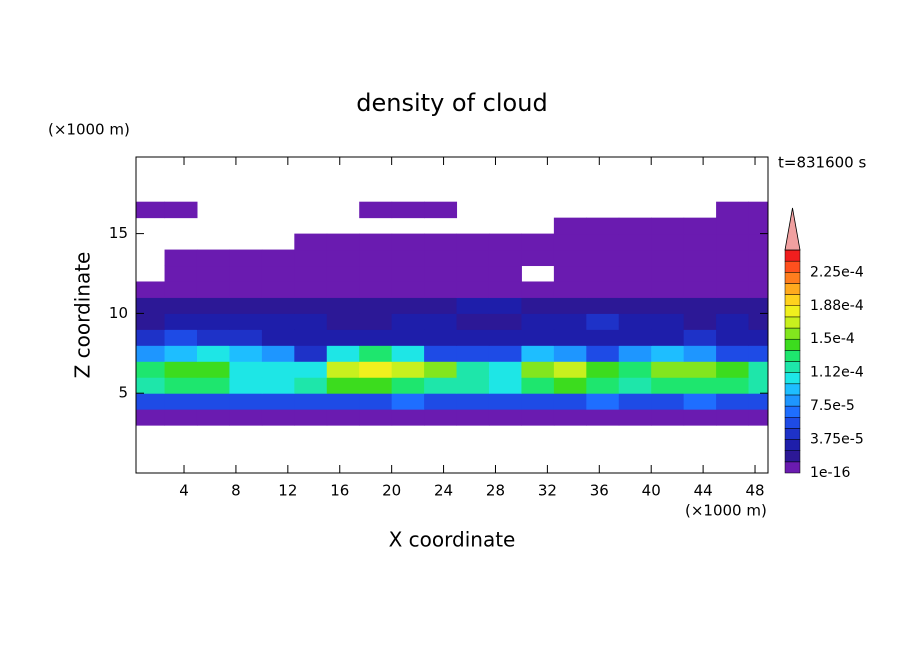 The height and width of the screenshot is (654, 904). What do you see at coordinates (547, 491) in the screenshot?
I see `x-tick-label: 32` at bounding box center [547, 491].